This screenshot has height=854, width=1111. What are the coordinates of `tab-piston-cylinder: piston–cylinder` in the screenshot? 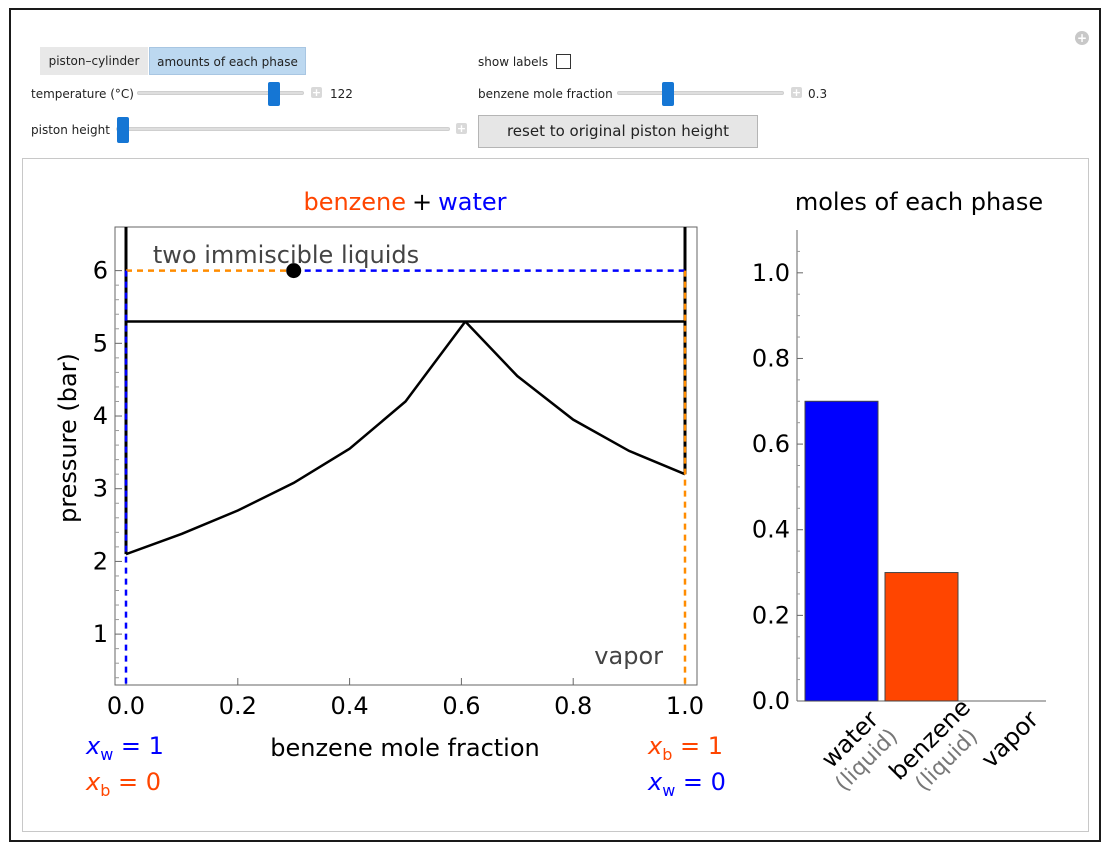 It's located at (94, 61).